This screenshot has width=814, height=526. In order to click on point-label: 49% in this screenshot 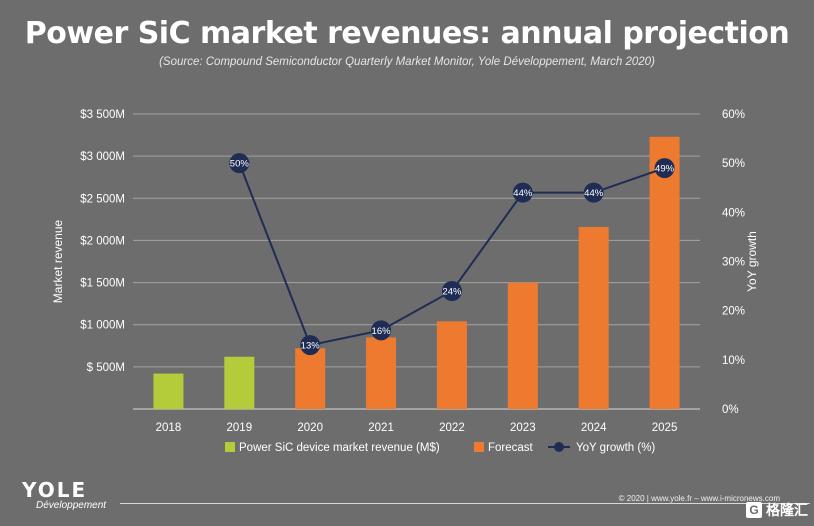, I will do `click(665, 169)`.